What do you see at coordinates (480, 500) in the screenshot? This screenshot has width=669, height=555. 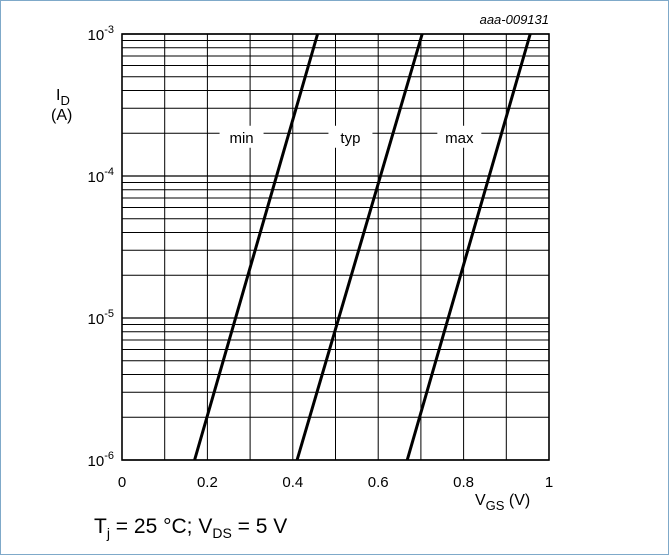 I see `x-axis-symbol: V` at bounding box center [480, 500].